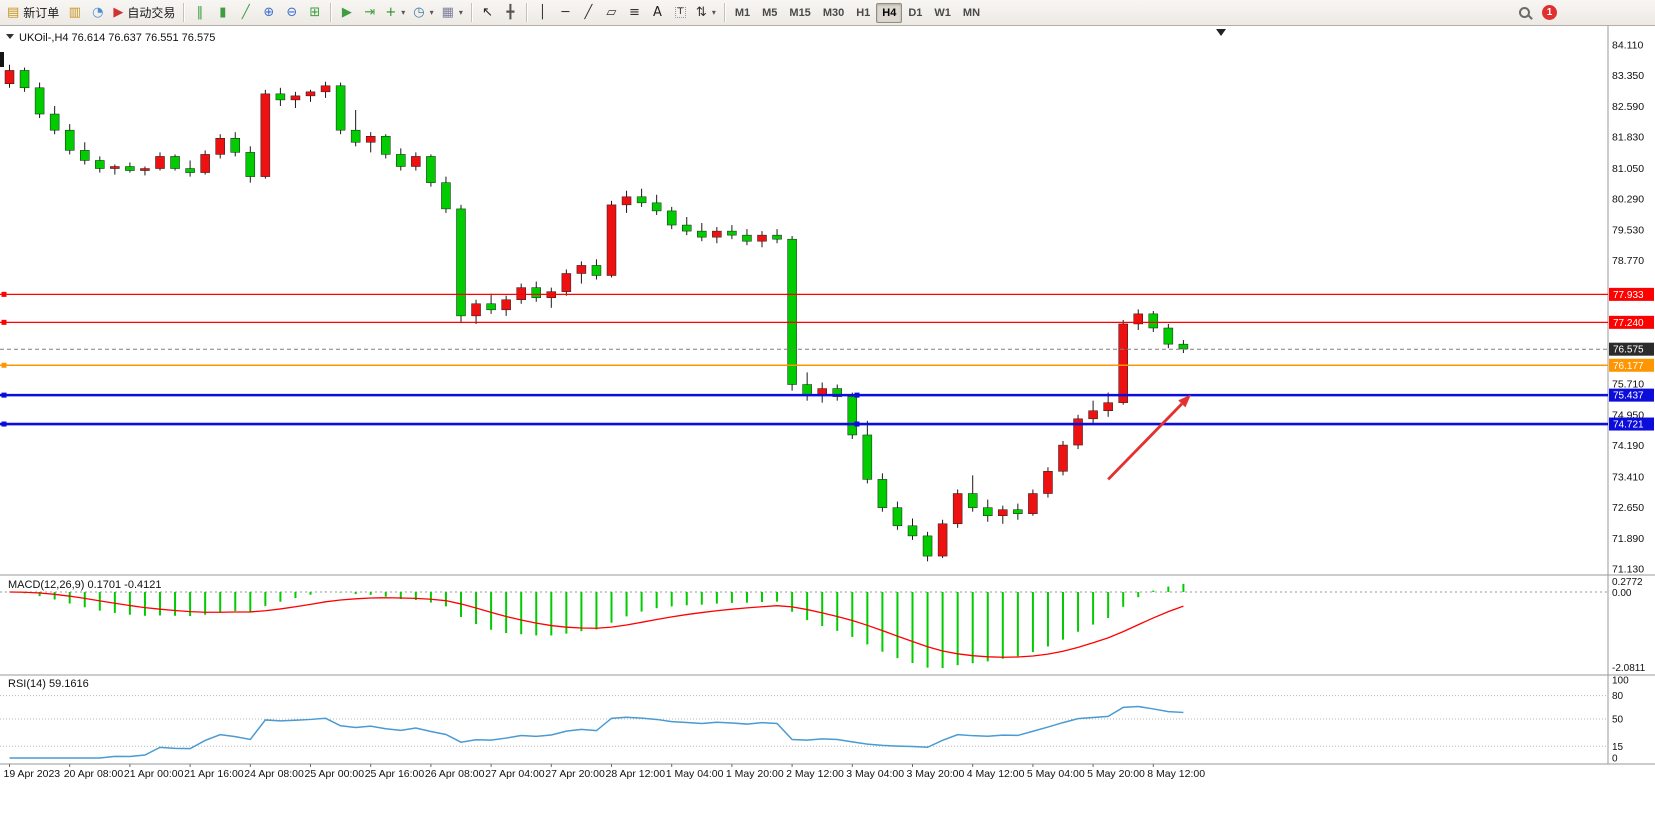  What do you see at coordinates (222, 13) in the screenshot?
I see `candlestick-chart-button: ▮` at bounding box center [222, 13].